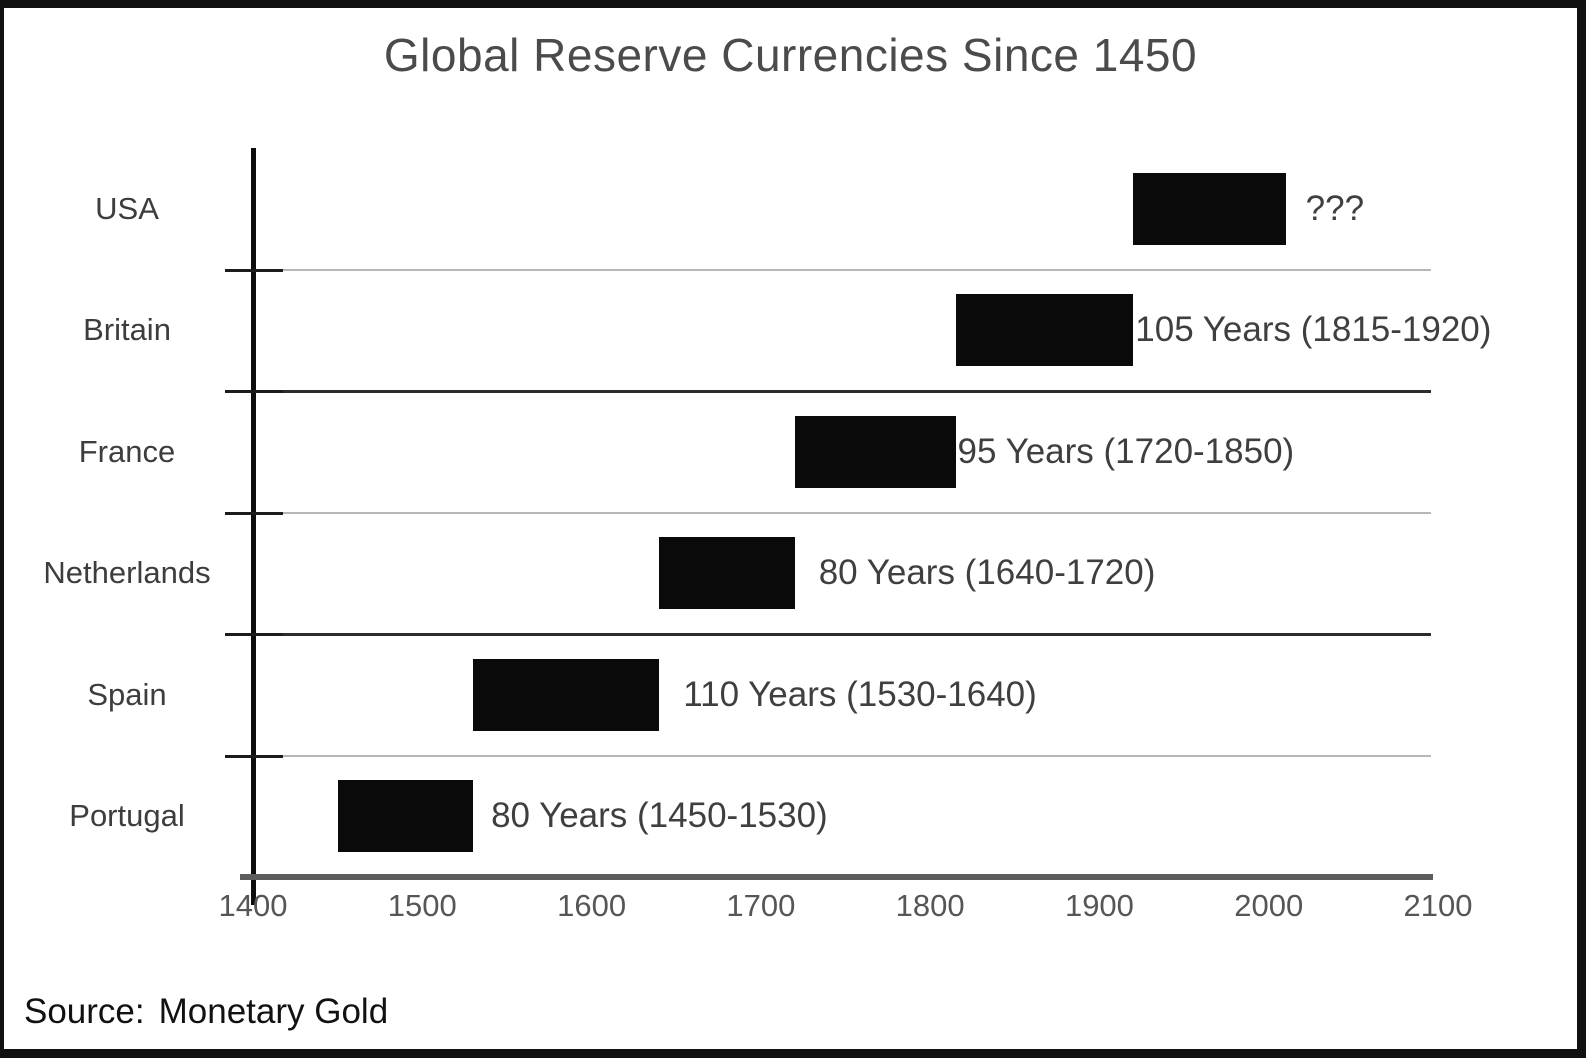 The height and width of the screenshot is (1058, 1586). Describe the element at coordinates (930, 905) in the screenshot. I see `x-tick-label: 1800` at that location.